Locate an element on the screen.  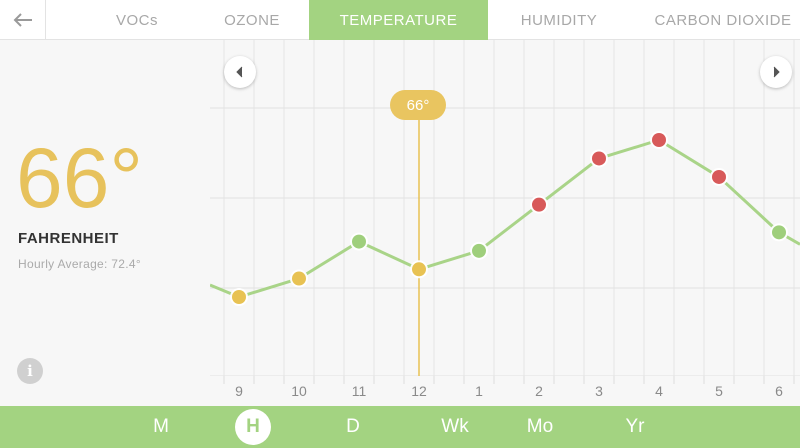
x-tick-label-8: 5 is located at coordinates (719, 391).